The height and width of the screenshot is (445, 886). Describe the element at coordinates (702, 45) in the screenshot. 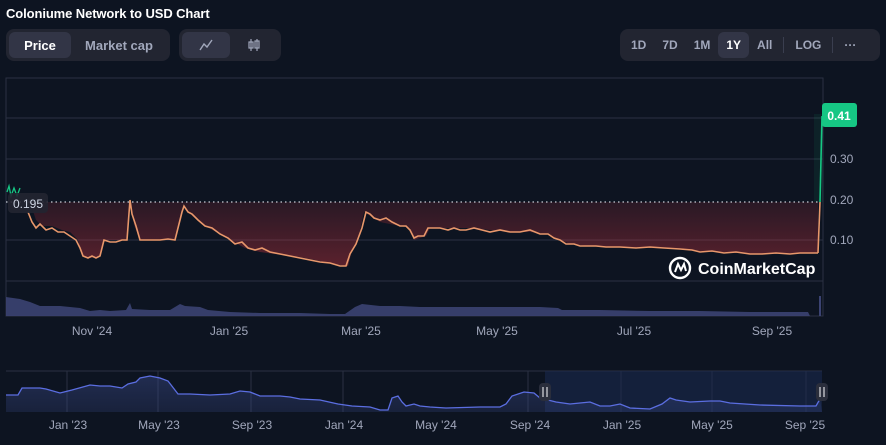

I see `range-1m: 1M` at that location.